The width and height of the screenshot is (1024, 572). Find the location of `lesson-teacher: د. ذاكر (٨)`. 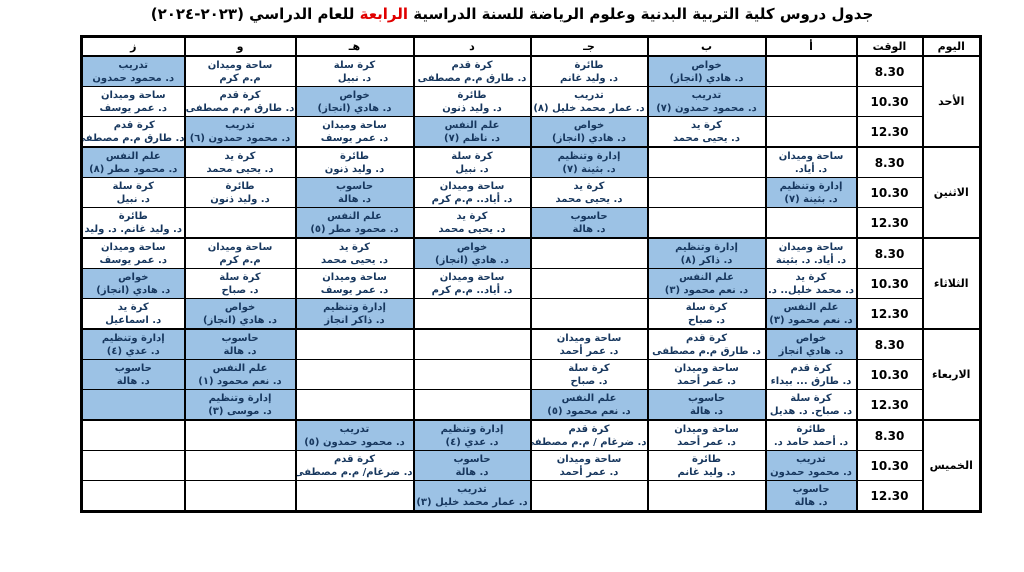

lesson-teacher: د. ذاكر (٨) is located at coordinates (706, 260).